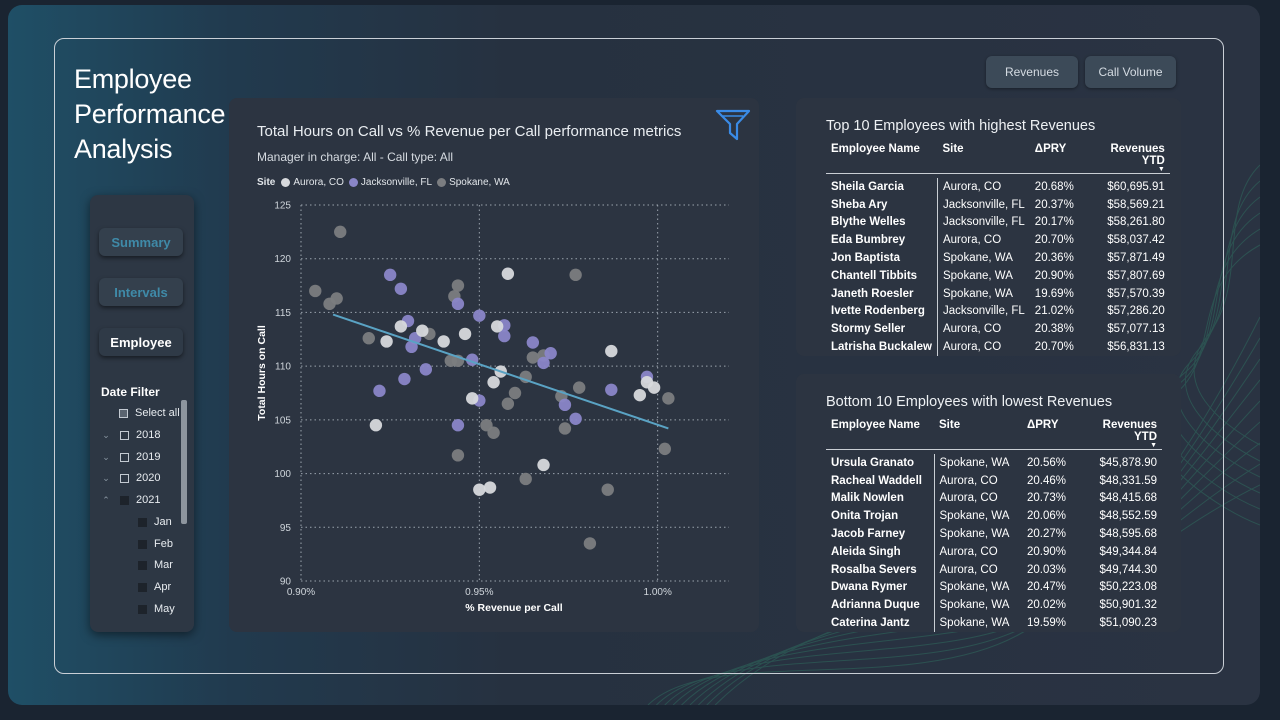 The width and height of the screenshot is (1280, 720). Describe the element at coordinates (994, 551) in the screenshot. I see `table-row: Aleida Singh Aurora, CO 20.90% $49,344.84` at that location.